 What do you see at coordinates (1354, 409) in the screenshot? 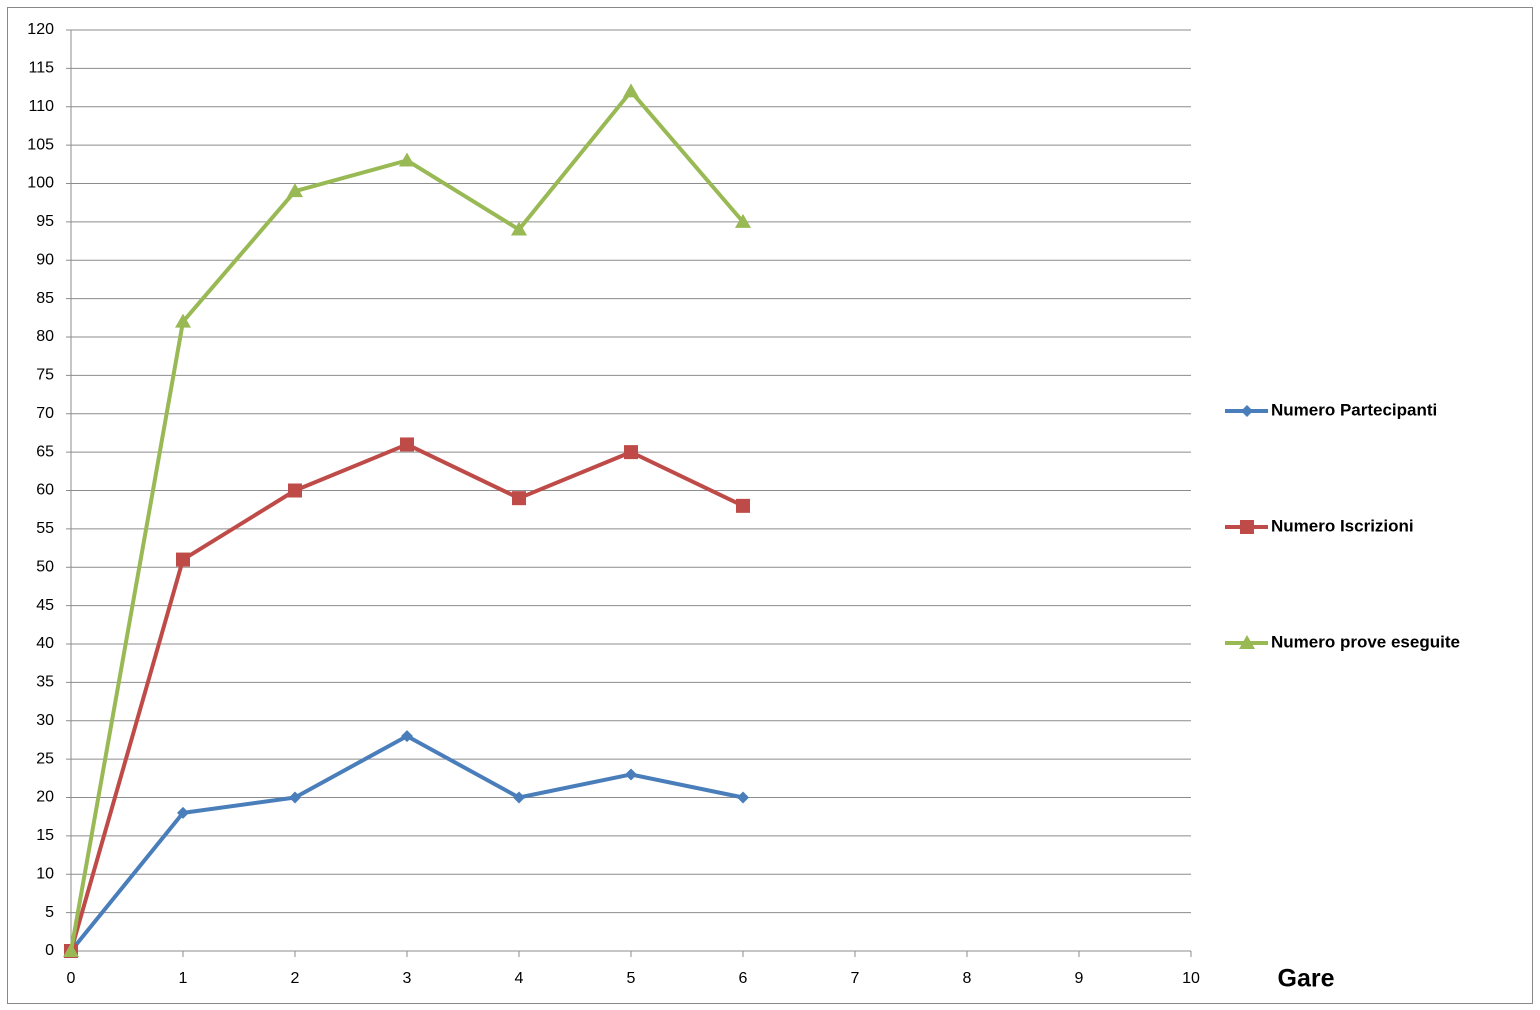
I see `legend-label: Numero Partecipanti` at bounding box center [1354, 409].